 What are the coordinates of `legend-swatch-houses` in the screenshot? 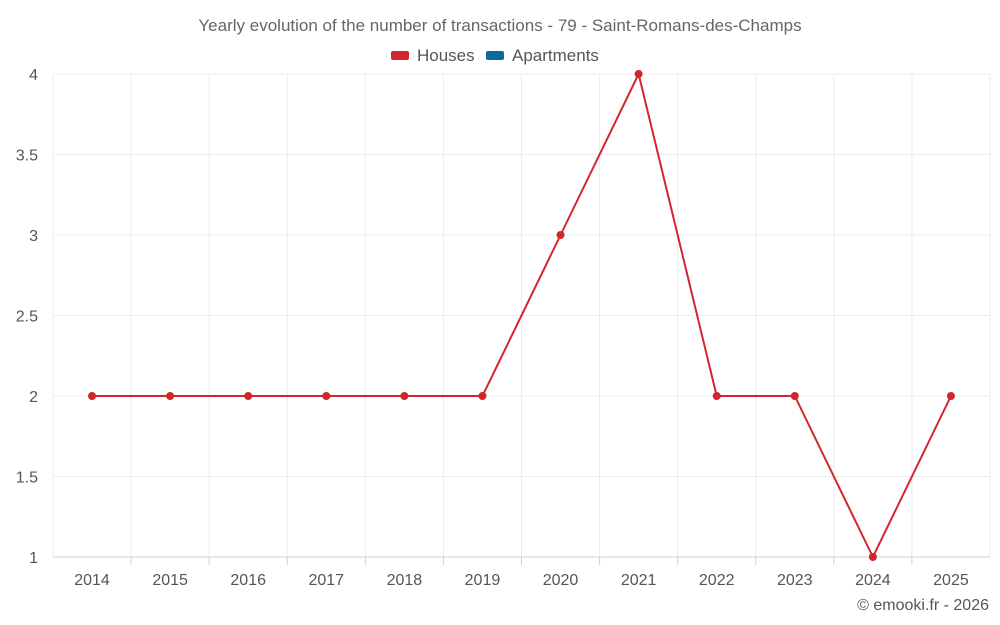 It's located at (400, 55).